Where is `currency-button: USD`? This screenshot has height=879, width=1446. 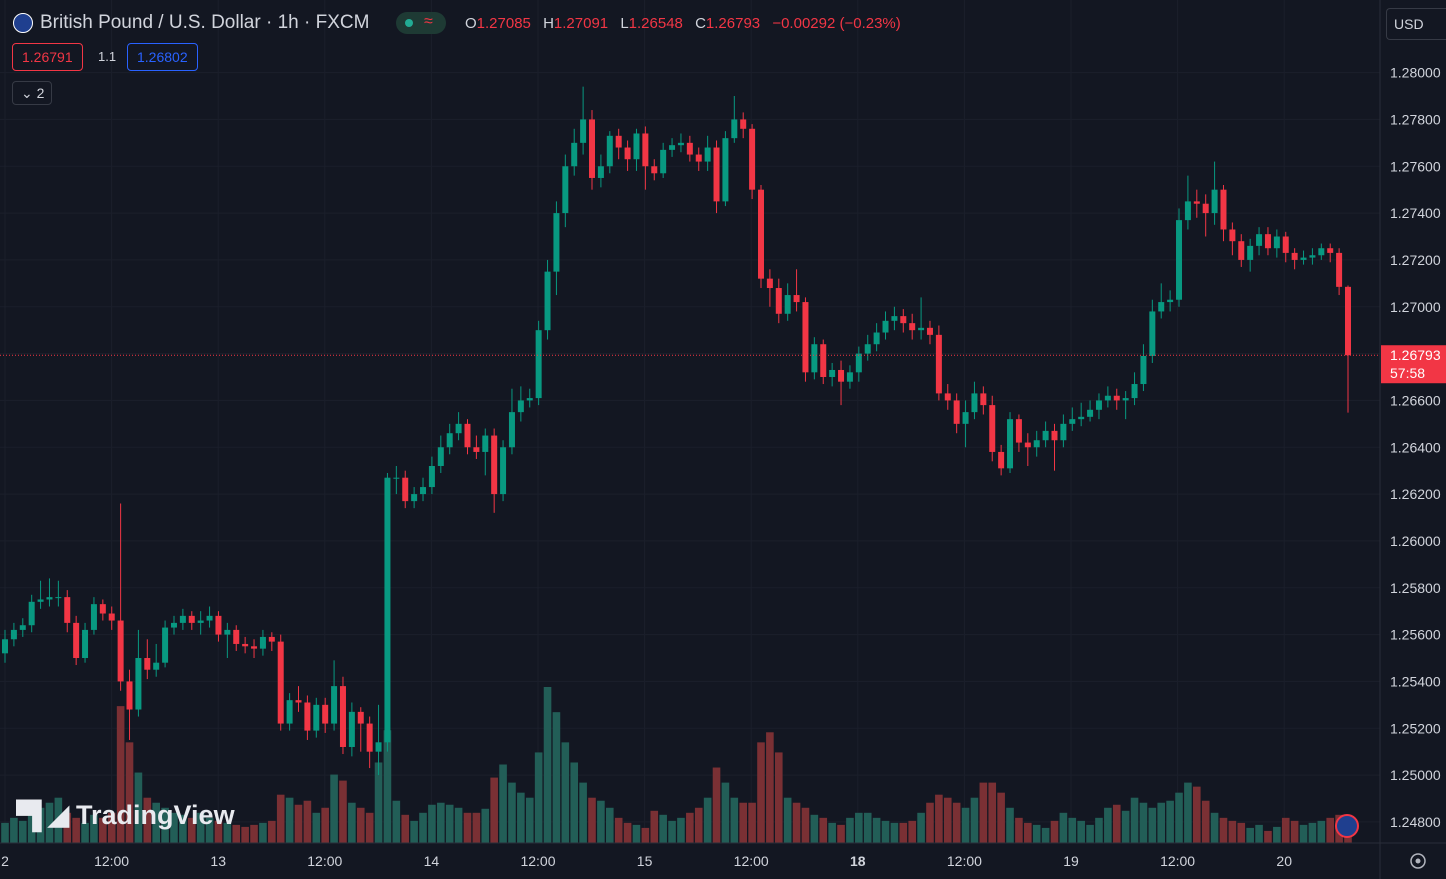
currency-button: USD is located at coordinates (1416, 24).